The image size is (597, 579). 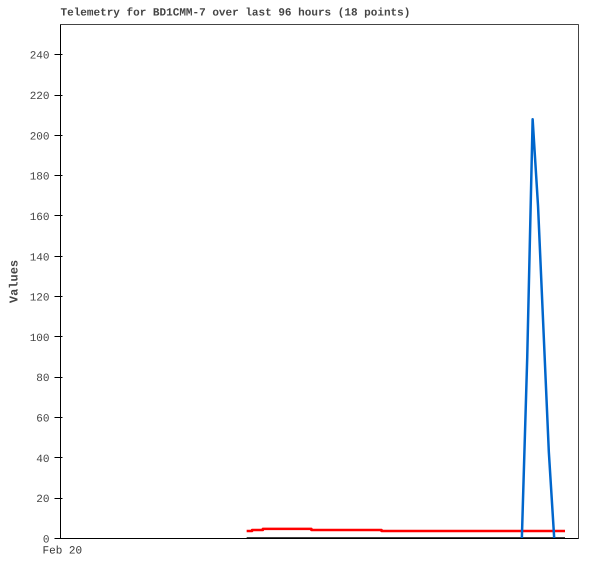 What do you see at coordinates (40, 258) in the screenshot?
I see `y-tick-label: 140` at bounding box center [40, 258].